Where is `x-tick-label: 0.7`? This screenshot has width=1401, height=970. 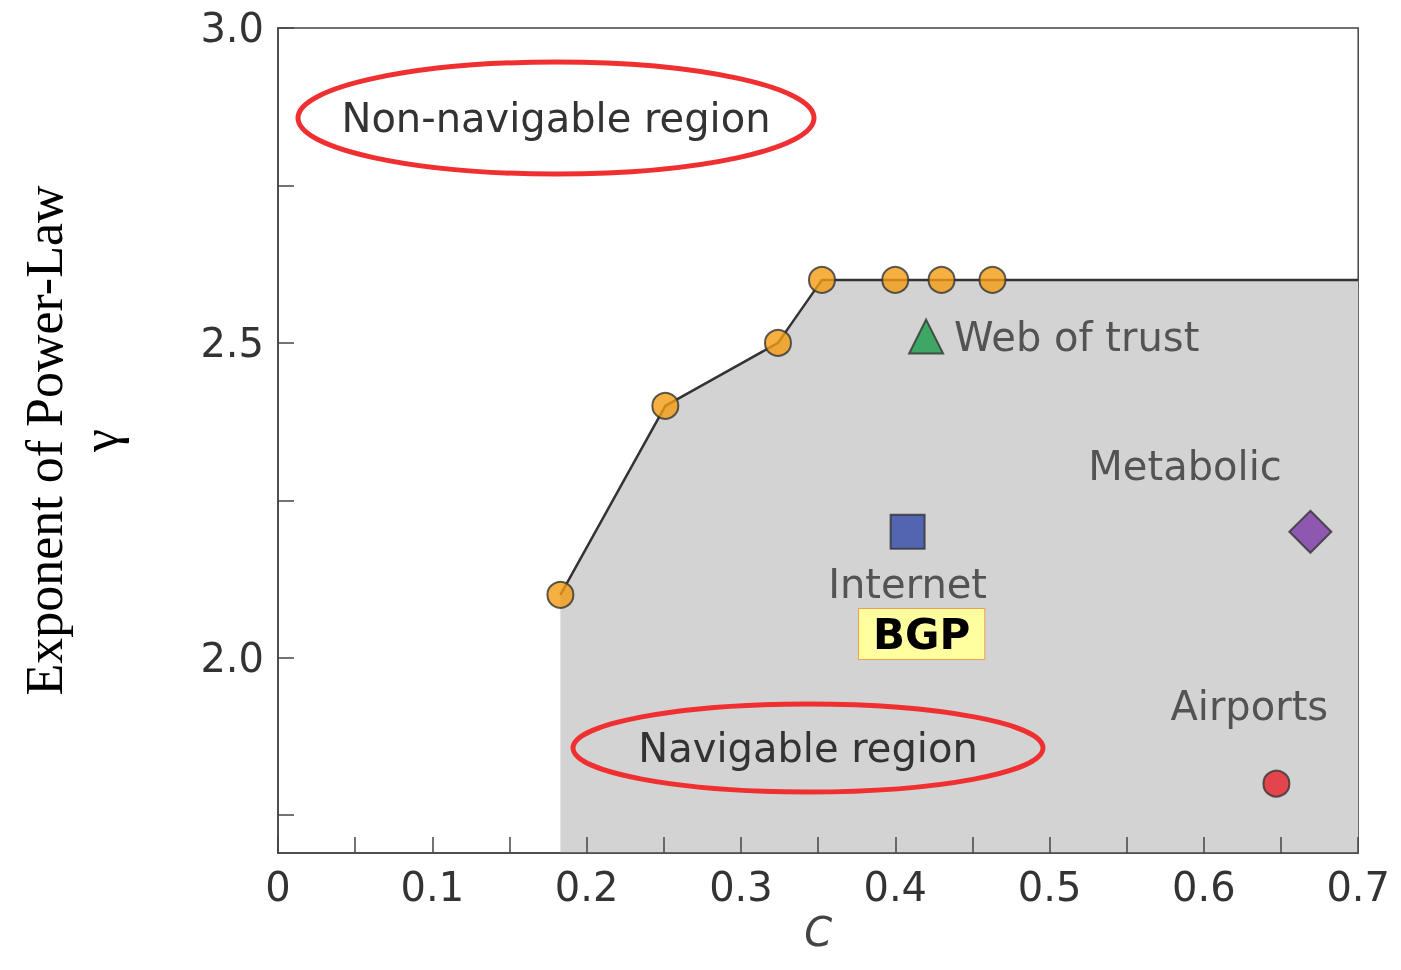
x-tick-label: 0.7 is located at coordinates (1358, 887).